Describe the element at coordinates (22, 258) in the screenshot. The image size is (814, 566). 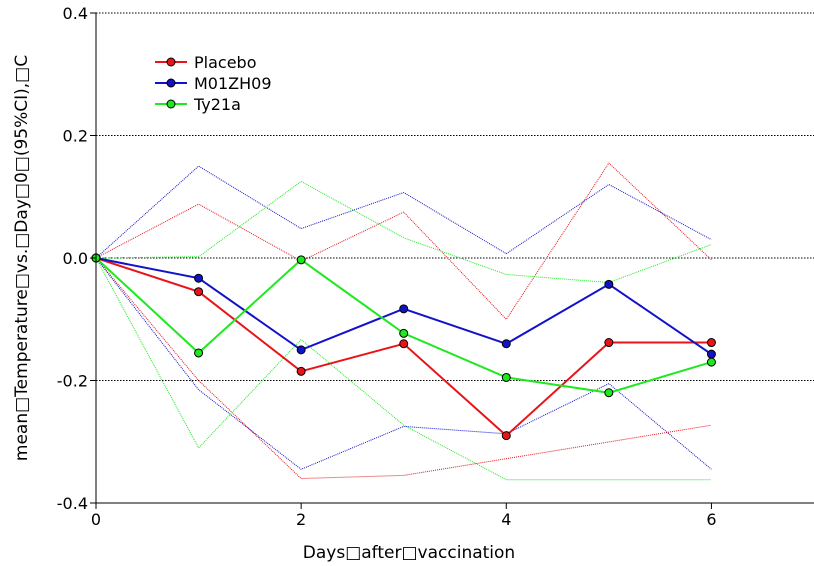
I see `y-axis-title: mean□Temperature□vs.□Day□0□(95%CI),□C` at that location.